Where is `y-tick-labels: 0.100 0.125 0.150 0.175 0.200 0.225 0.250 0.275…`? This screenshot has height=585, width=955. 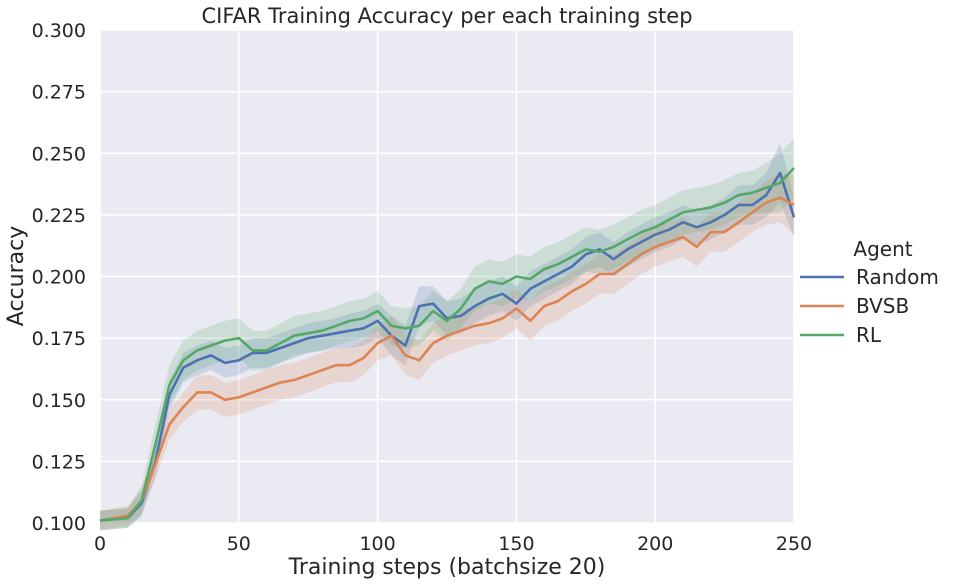
y-tick-labels: 0.100 0.125 0.150 0.175 0.200 0.225 0.250 0.275… is located at coordinates (59, 277).